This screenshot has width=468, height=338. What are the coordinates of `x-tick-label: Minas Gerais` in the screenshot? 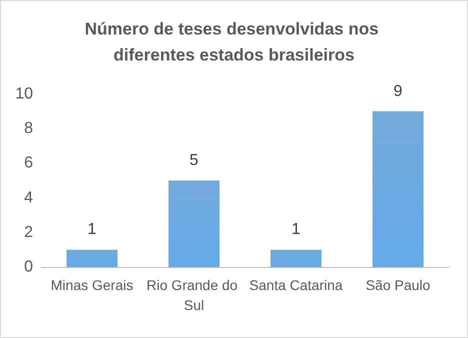 It's located at (92, 285).